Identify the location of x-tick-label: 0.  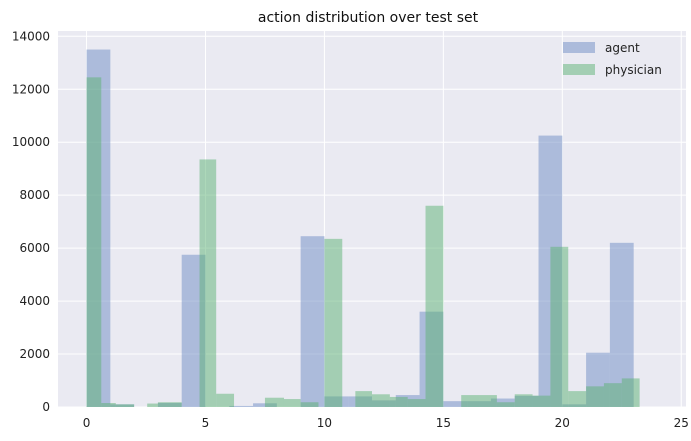
(87, 423).